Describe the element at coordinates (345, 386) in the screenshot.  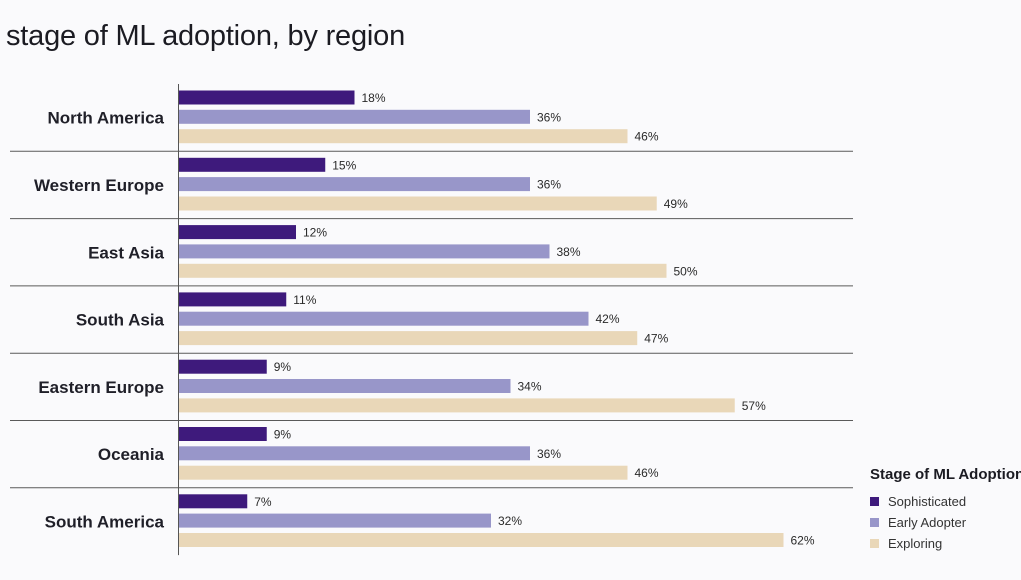
I see `bar-eastern-europe-early-adopter` at that location.